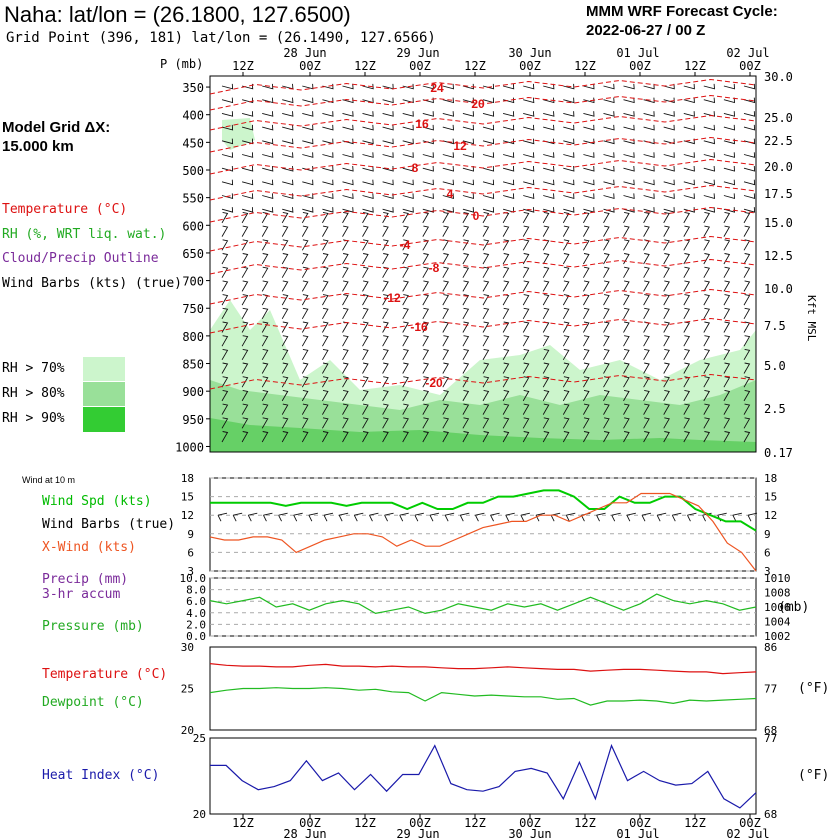 This screenshot has height=840, width=840. I want to click on height-axis-label: Kft MSL, so click(811, 318).